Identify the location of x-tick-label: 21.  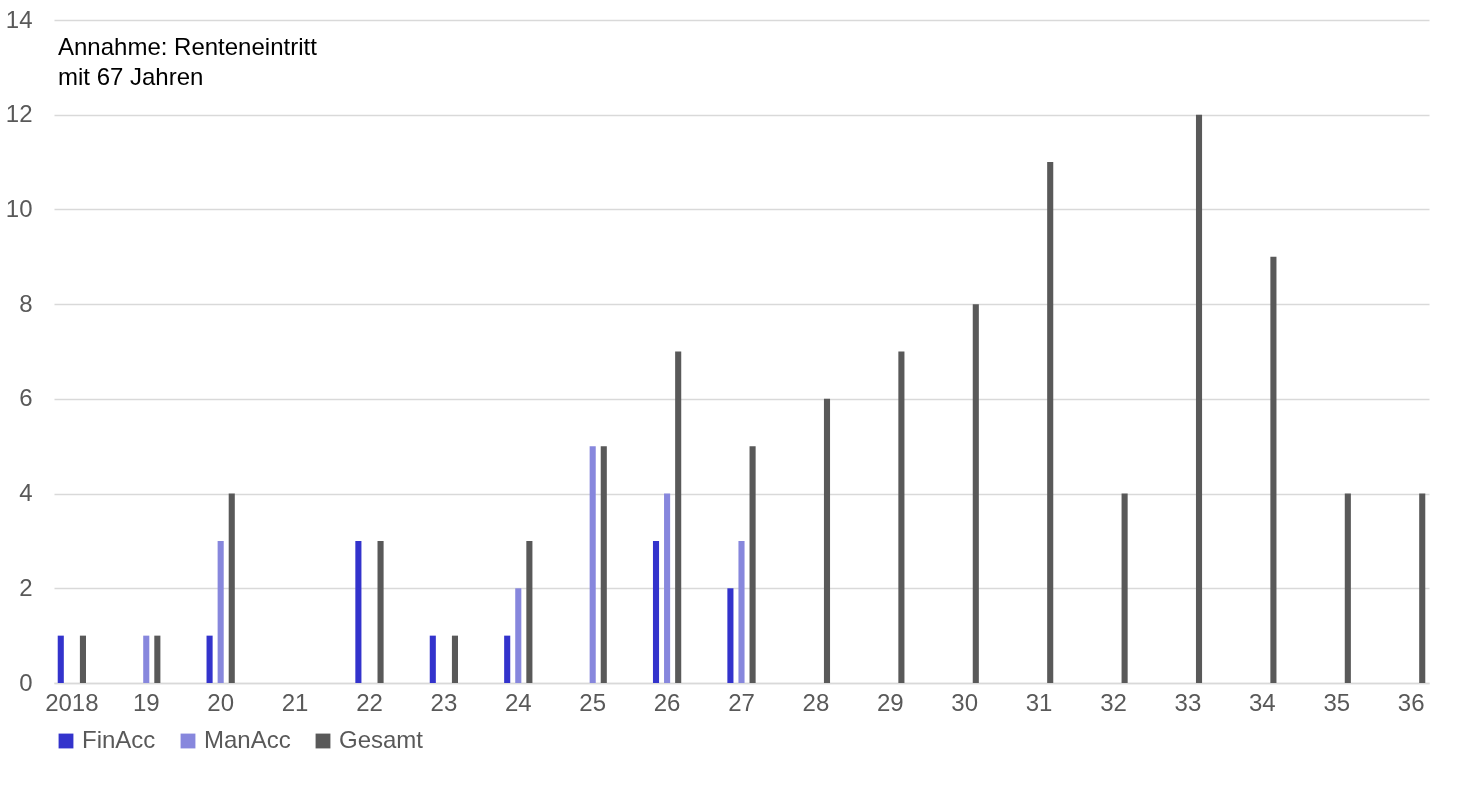
(295, 702).